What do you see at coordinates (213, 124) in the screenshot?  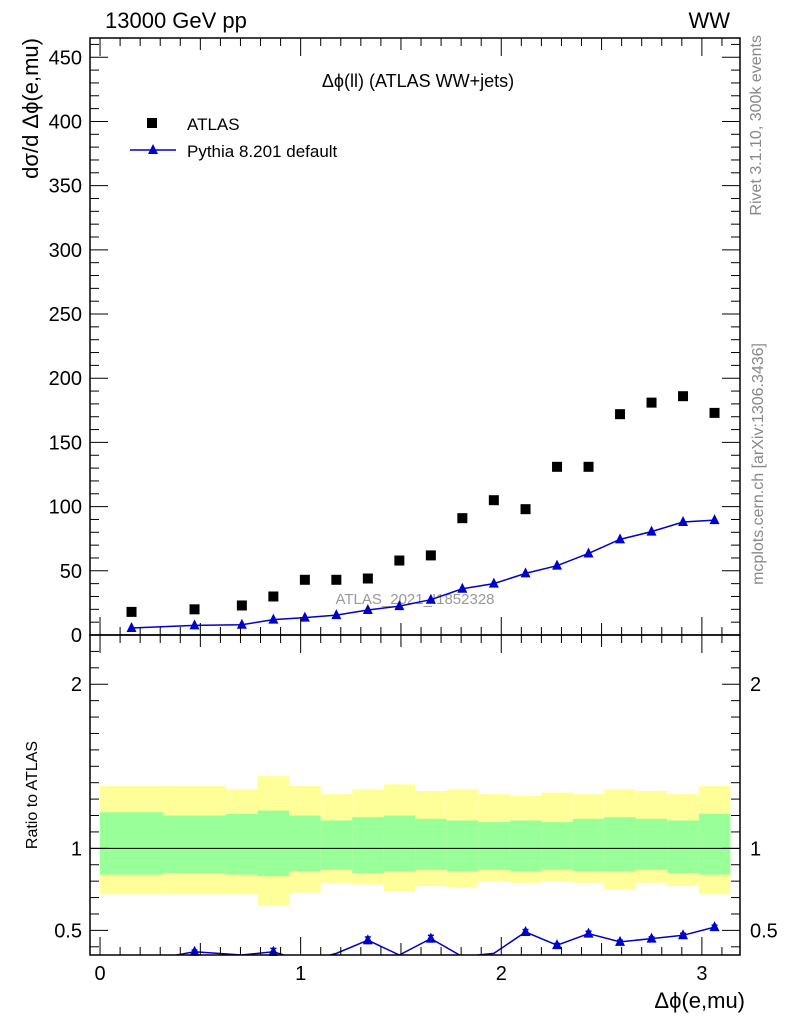 I see `legend-atlas-label: ATLAS` at bounding box center [213, 124].